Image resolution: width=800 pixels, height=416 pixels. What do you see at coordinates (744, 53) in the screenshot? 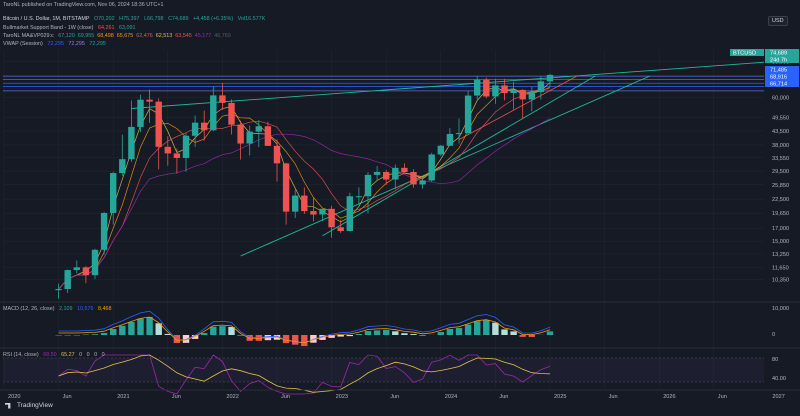
I see `price-tag-symbol-label: BTCUSD` at bounding box center [744, 53].